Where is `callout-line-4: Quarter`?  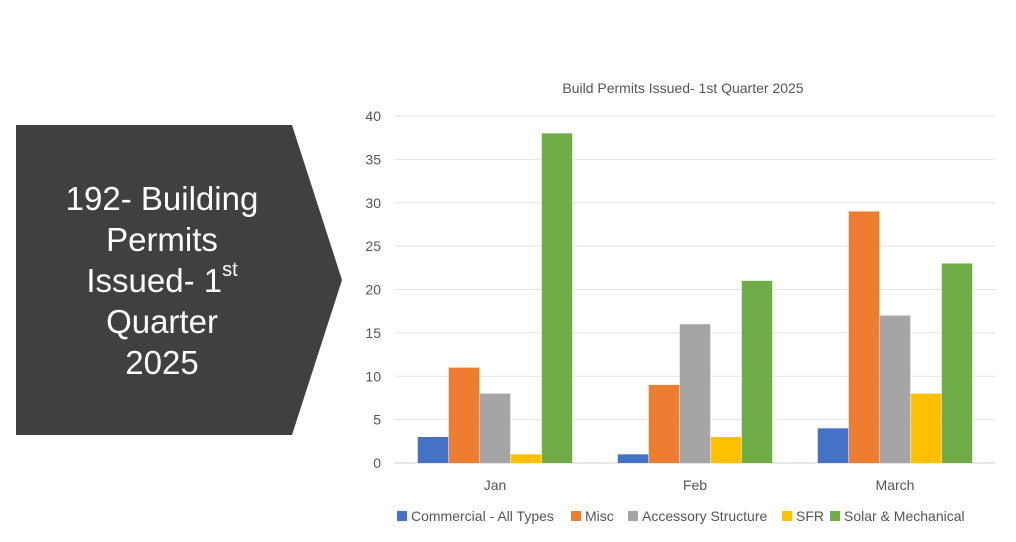 callout-line-4: Quarter is located at coordinates (162, 321).